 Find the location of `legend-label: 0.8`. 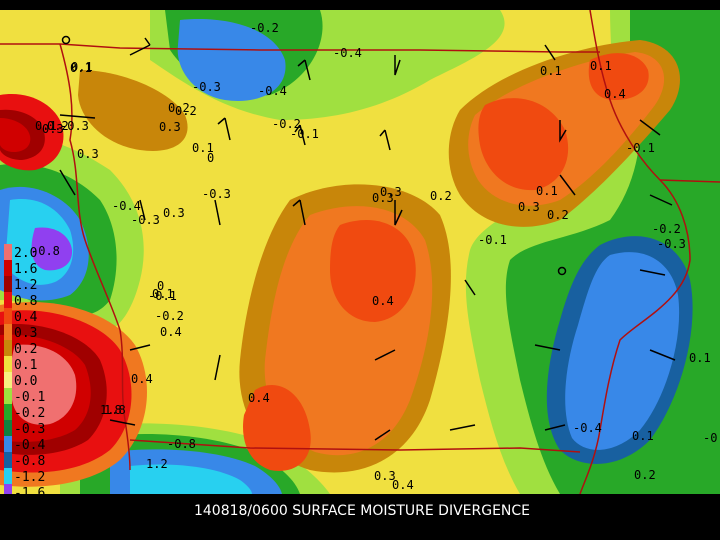

legend-label: 0.8 is located at coordinates (25, 301).